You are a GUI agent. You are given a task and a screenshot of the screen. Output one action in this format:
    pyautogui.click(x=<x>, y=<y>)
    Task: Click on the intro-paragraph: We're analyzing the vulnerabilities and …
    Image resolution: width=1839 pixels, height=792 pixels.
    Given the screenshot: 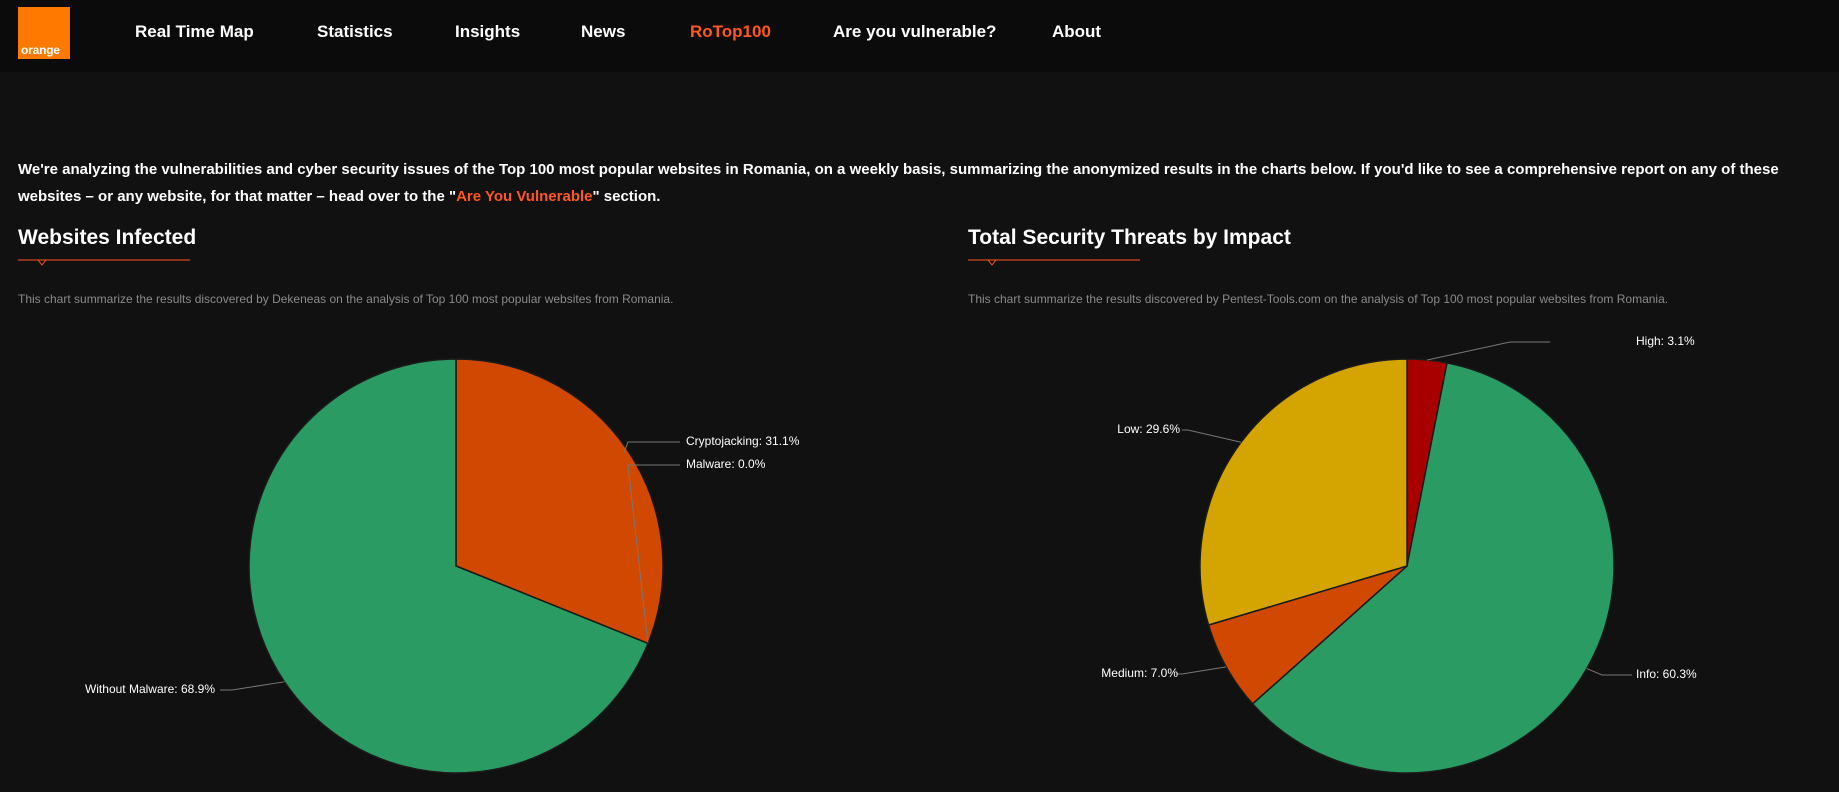 What is the action you would take?
    pyautogui.click(x=923, y=183)
    